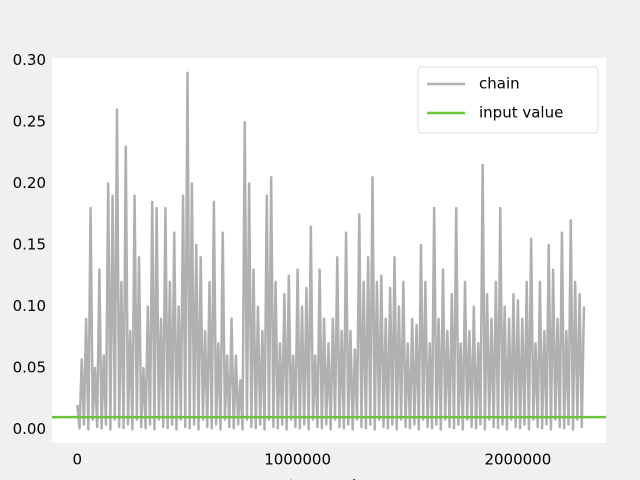 The height and width of the screenshot is (480, 640). I want to click on legend-label: input value, so click(521, 113).